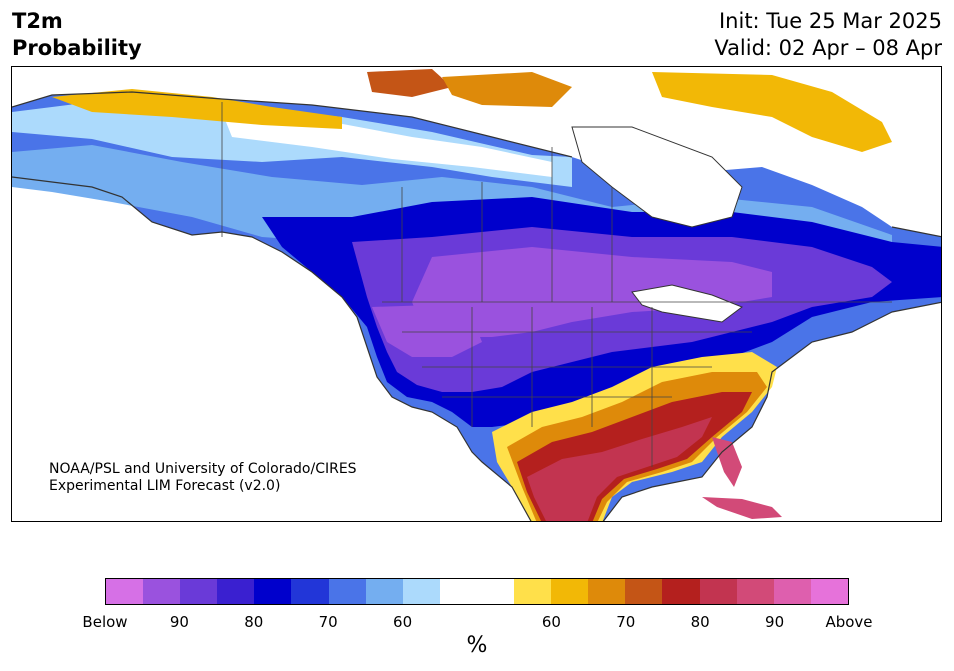 Image resolution: width=954 pixels, height=671 pixels. I want to click on land-cuba, so click(742, 508).